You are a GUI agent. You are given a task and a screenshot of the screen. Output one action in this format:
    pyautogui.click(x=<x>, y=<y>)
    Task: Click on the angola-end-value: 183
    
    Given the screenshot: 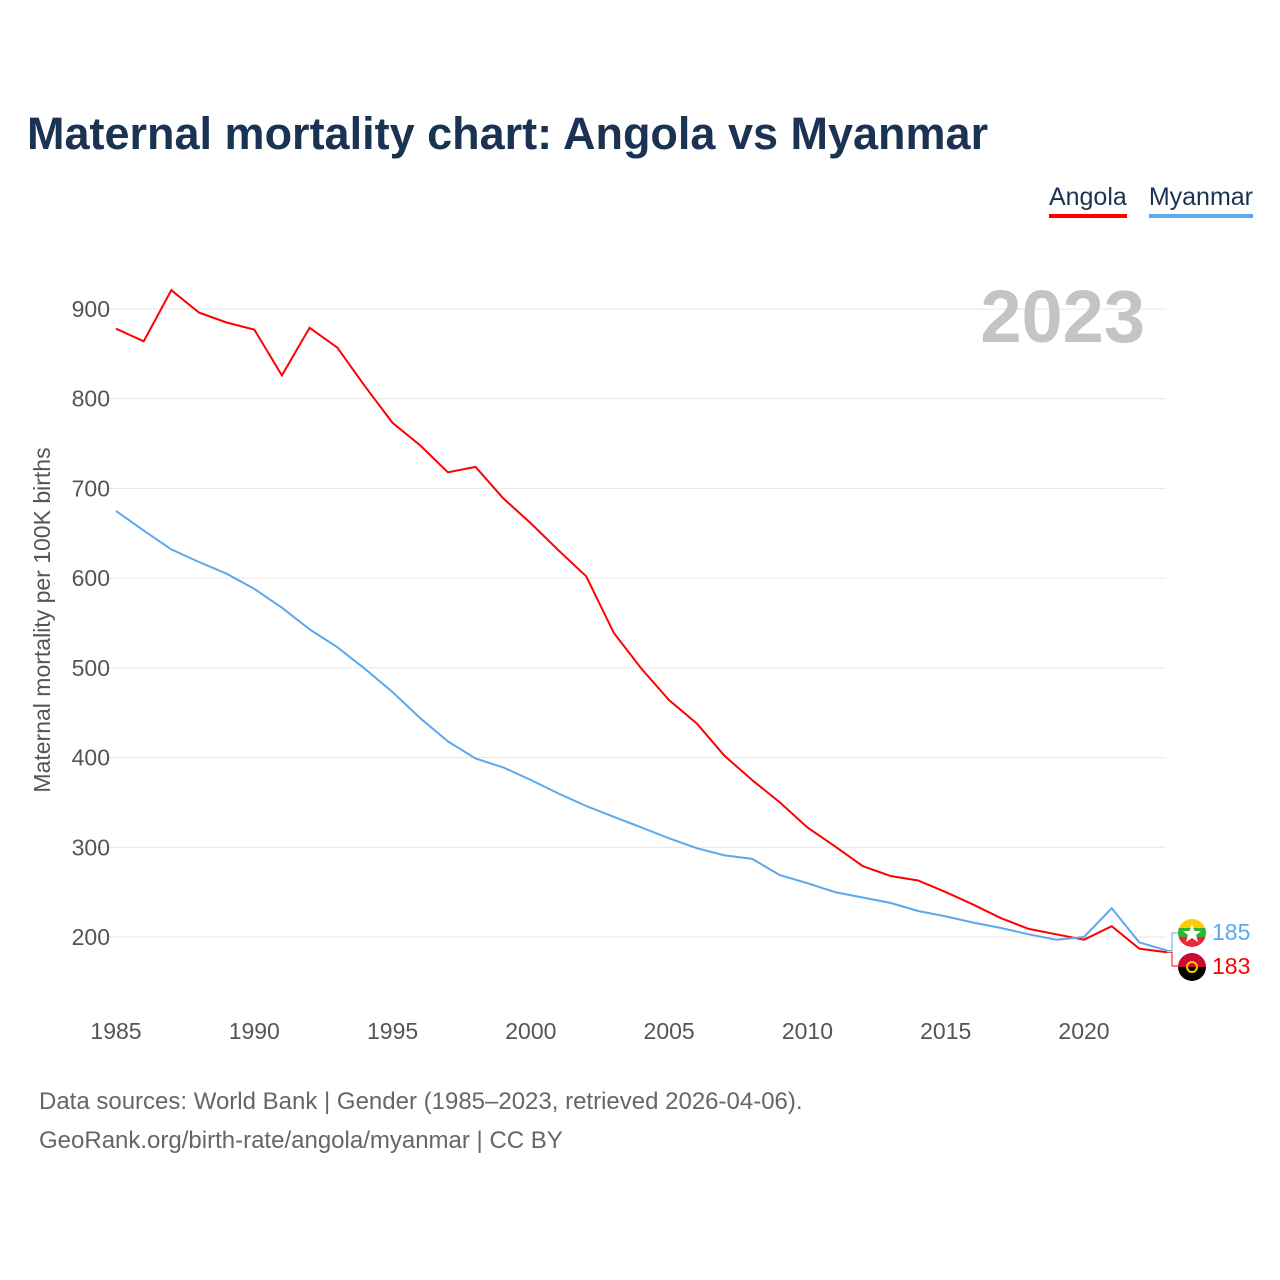 What is the action you would take?
    pyautogui.click(x=1231, y=966)
    